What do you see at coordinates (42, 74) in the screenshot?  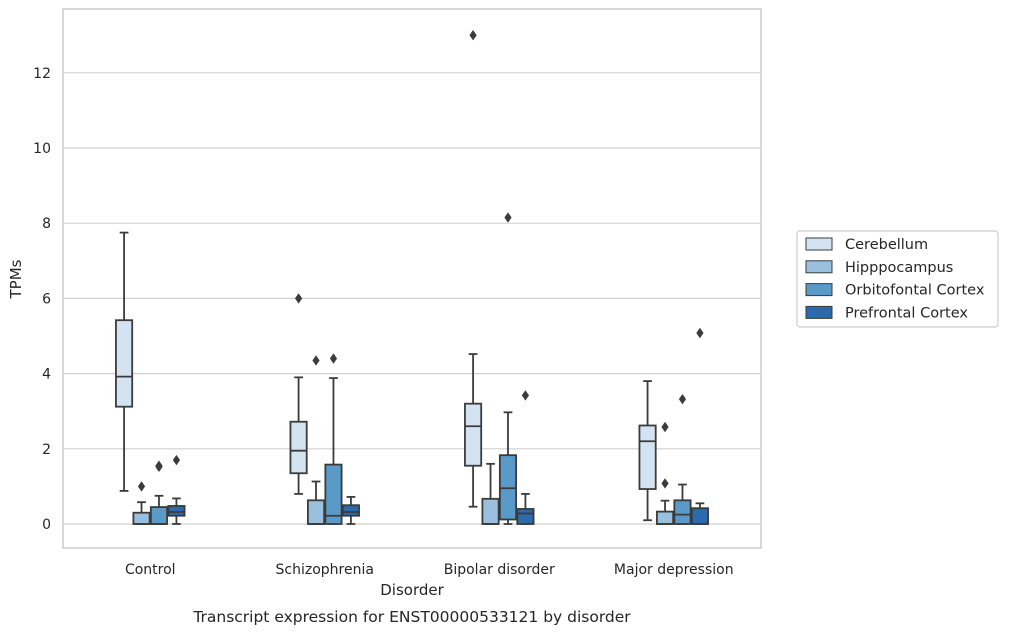 I see `y-tick-label: 12` at bounding box center [42, 74].